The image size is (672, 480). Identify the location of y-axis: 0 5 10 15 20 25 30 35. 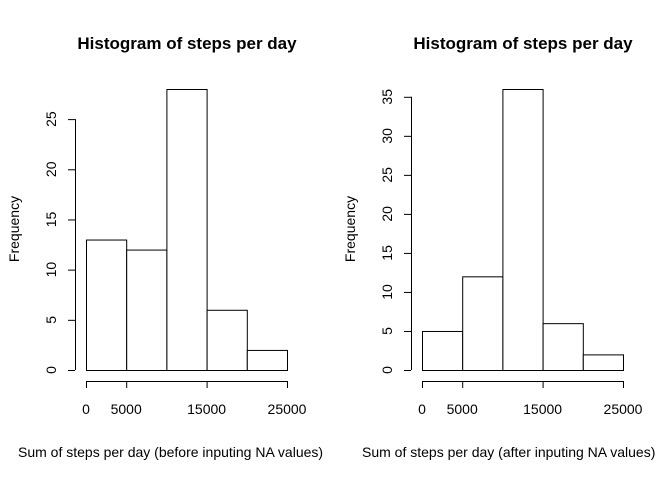
(395, 231).